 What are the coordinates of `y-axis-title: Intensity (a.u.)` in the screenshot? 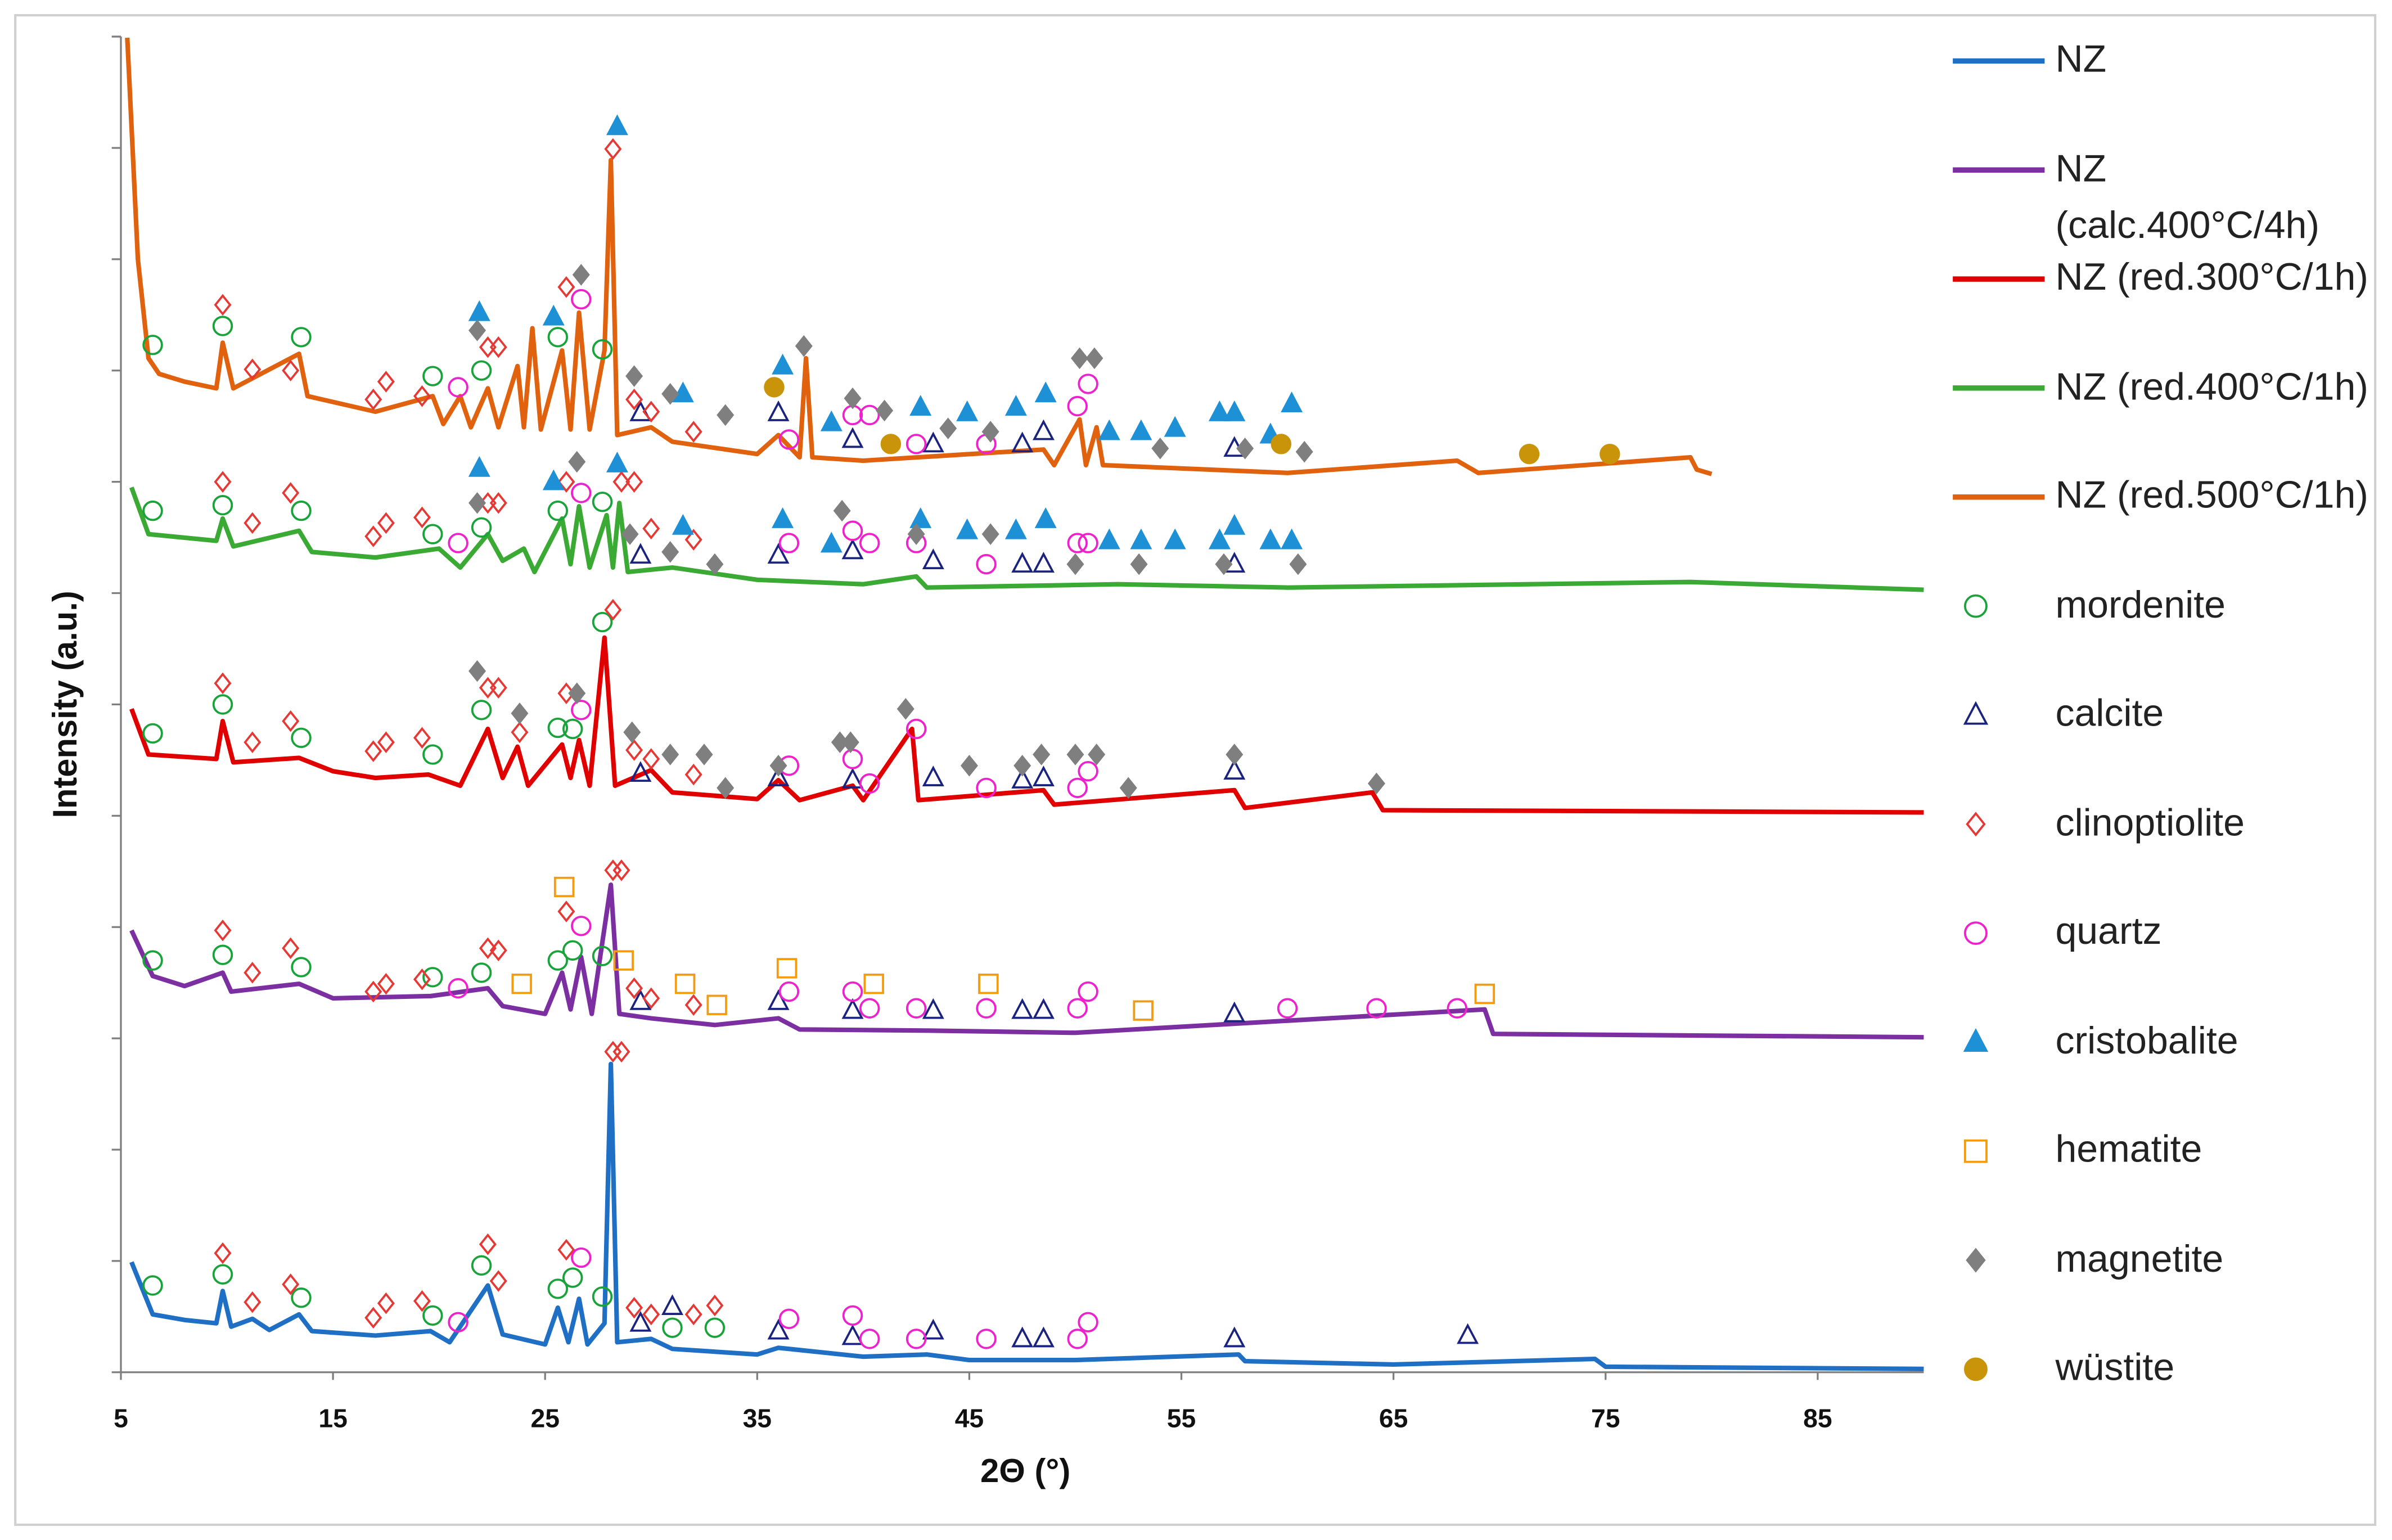 It's located at (65, 704).